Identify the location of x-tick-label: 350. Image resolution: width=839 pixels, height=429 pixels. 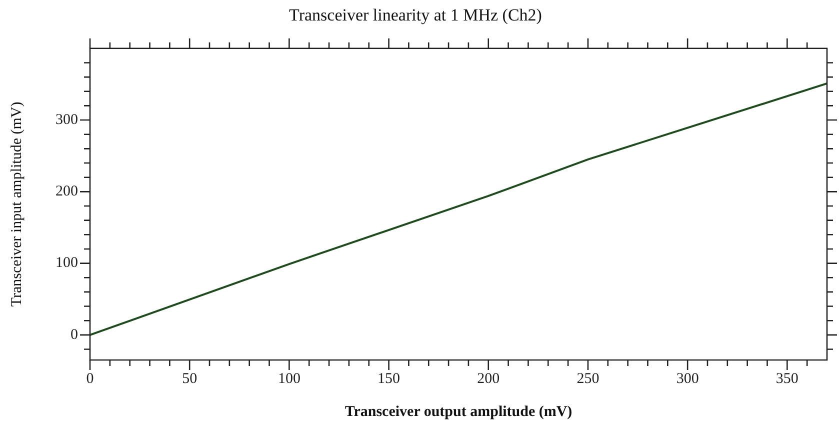
(787, 378).